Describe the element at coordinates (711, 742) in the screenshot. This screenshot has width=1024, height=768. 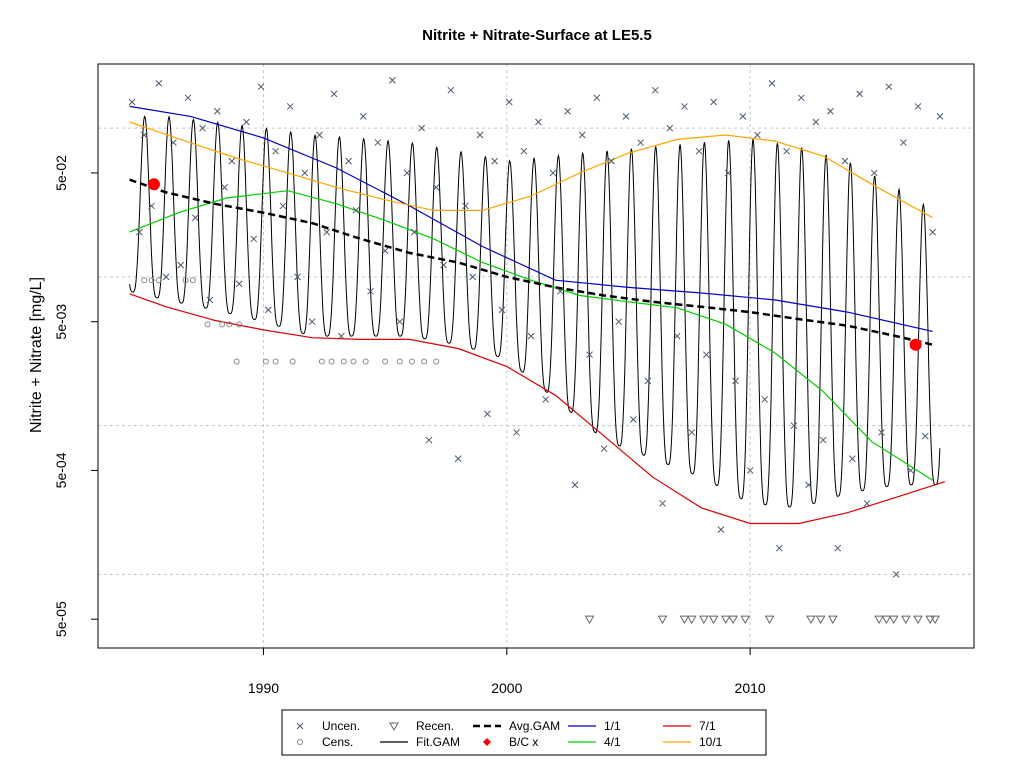
I see `legend-label: 10/1` at that location.